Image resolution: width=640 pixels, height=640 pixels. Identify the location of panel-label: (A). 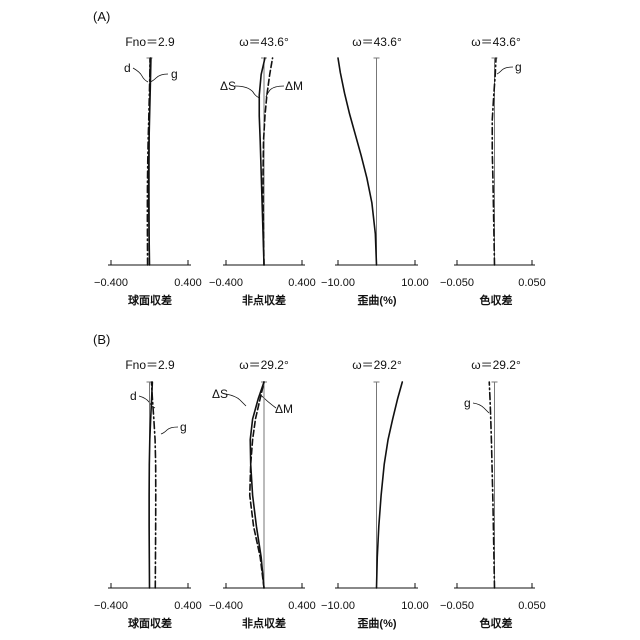
(101, 16).